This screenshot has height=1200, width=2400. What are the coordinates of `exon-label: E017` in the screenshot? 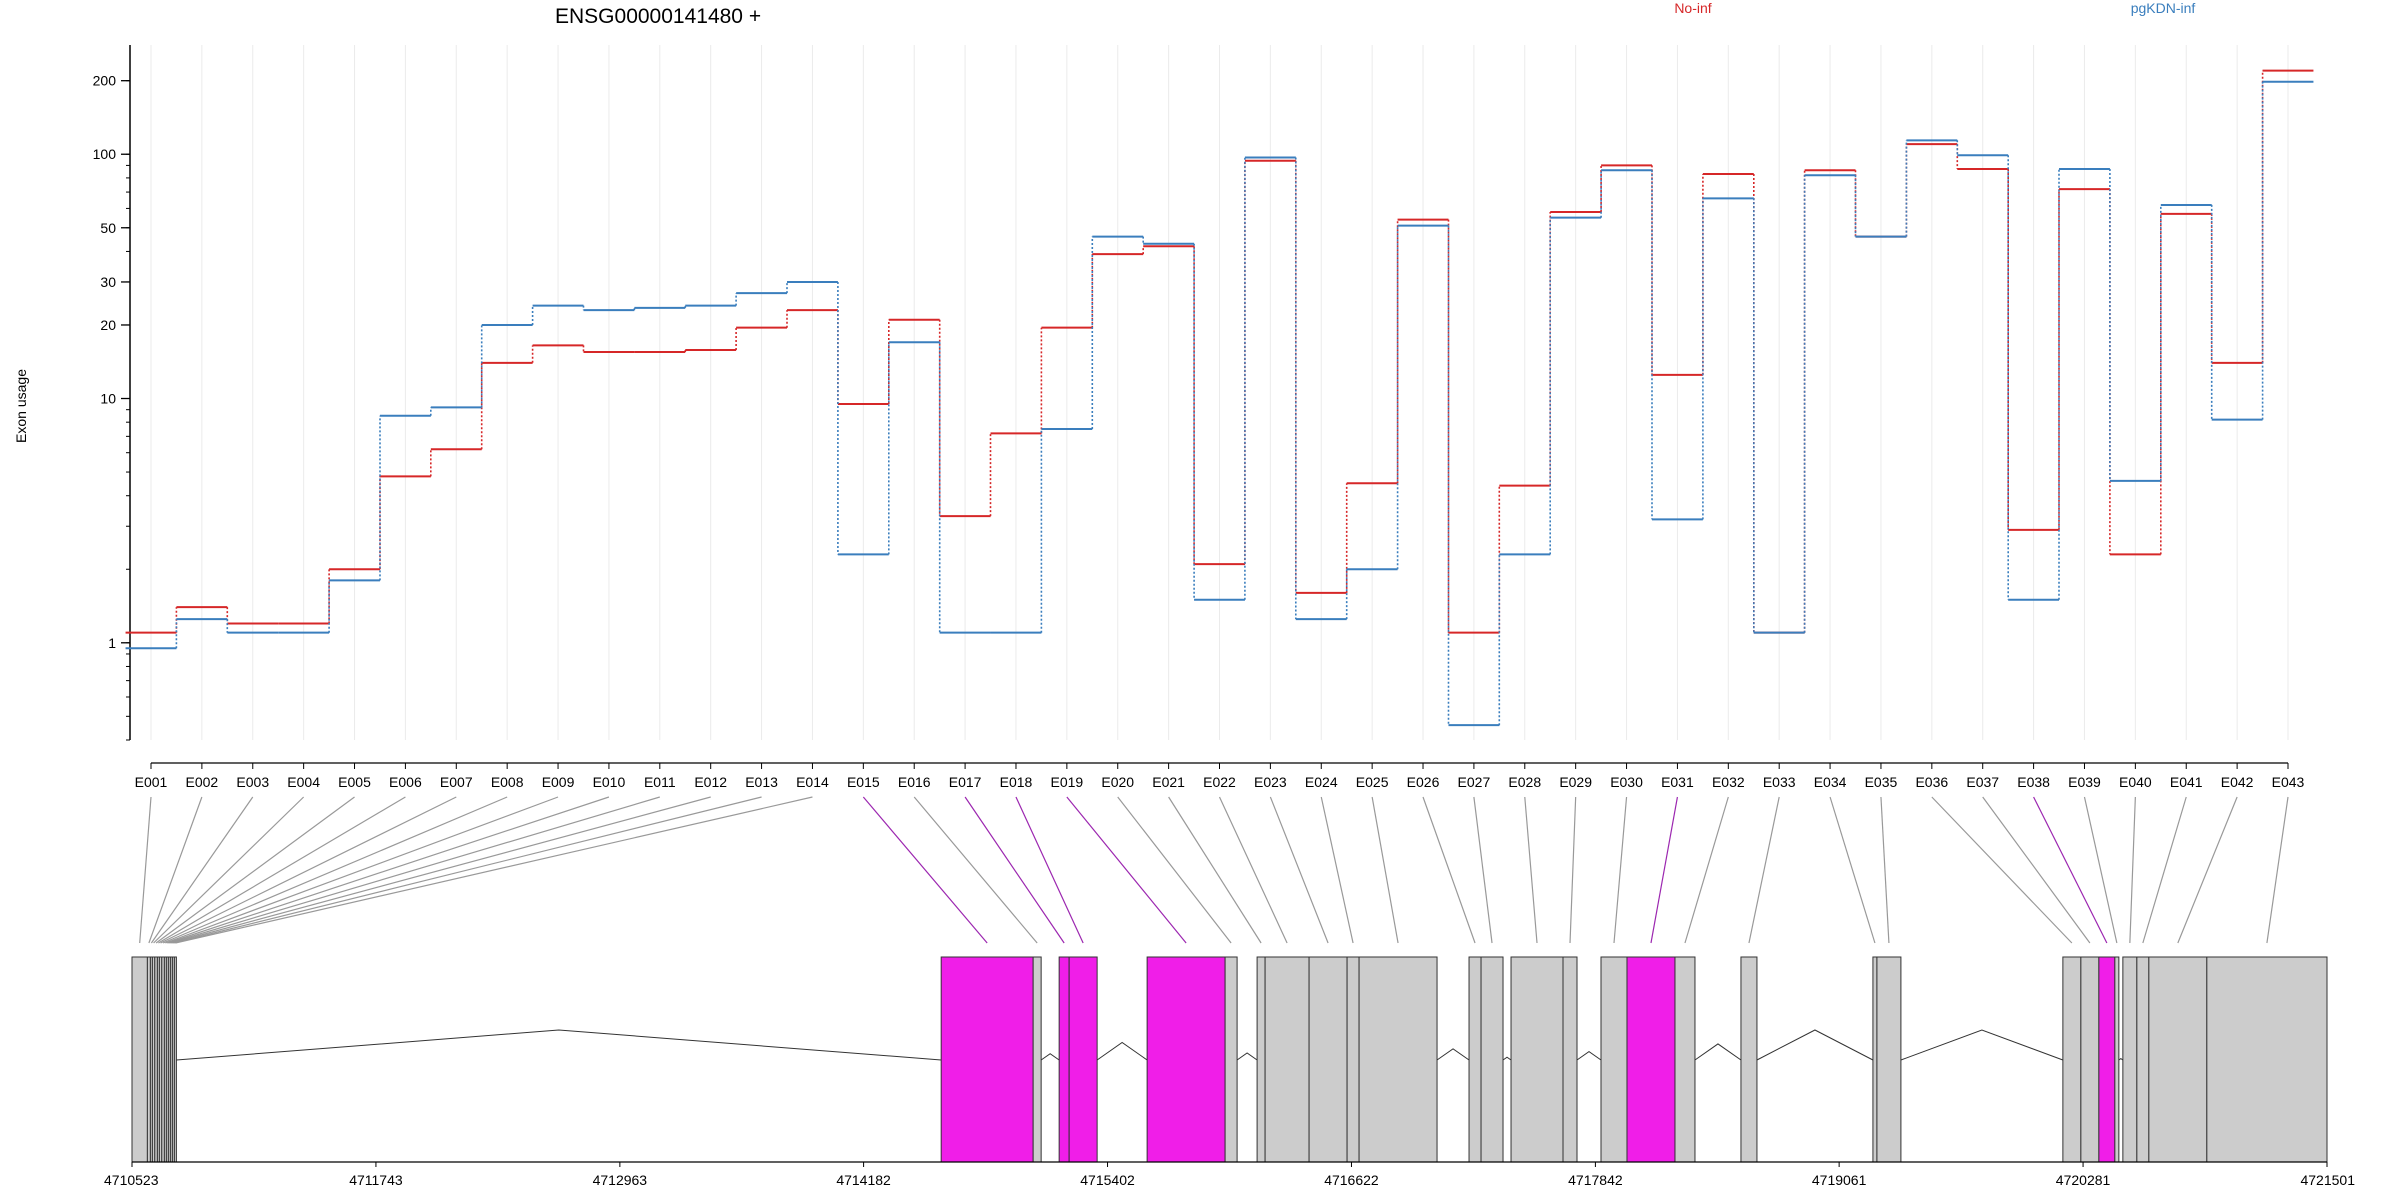 It's located at (965, 782).